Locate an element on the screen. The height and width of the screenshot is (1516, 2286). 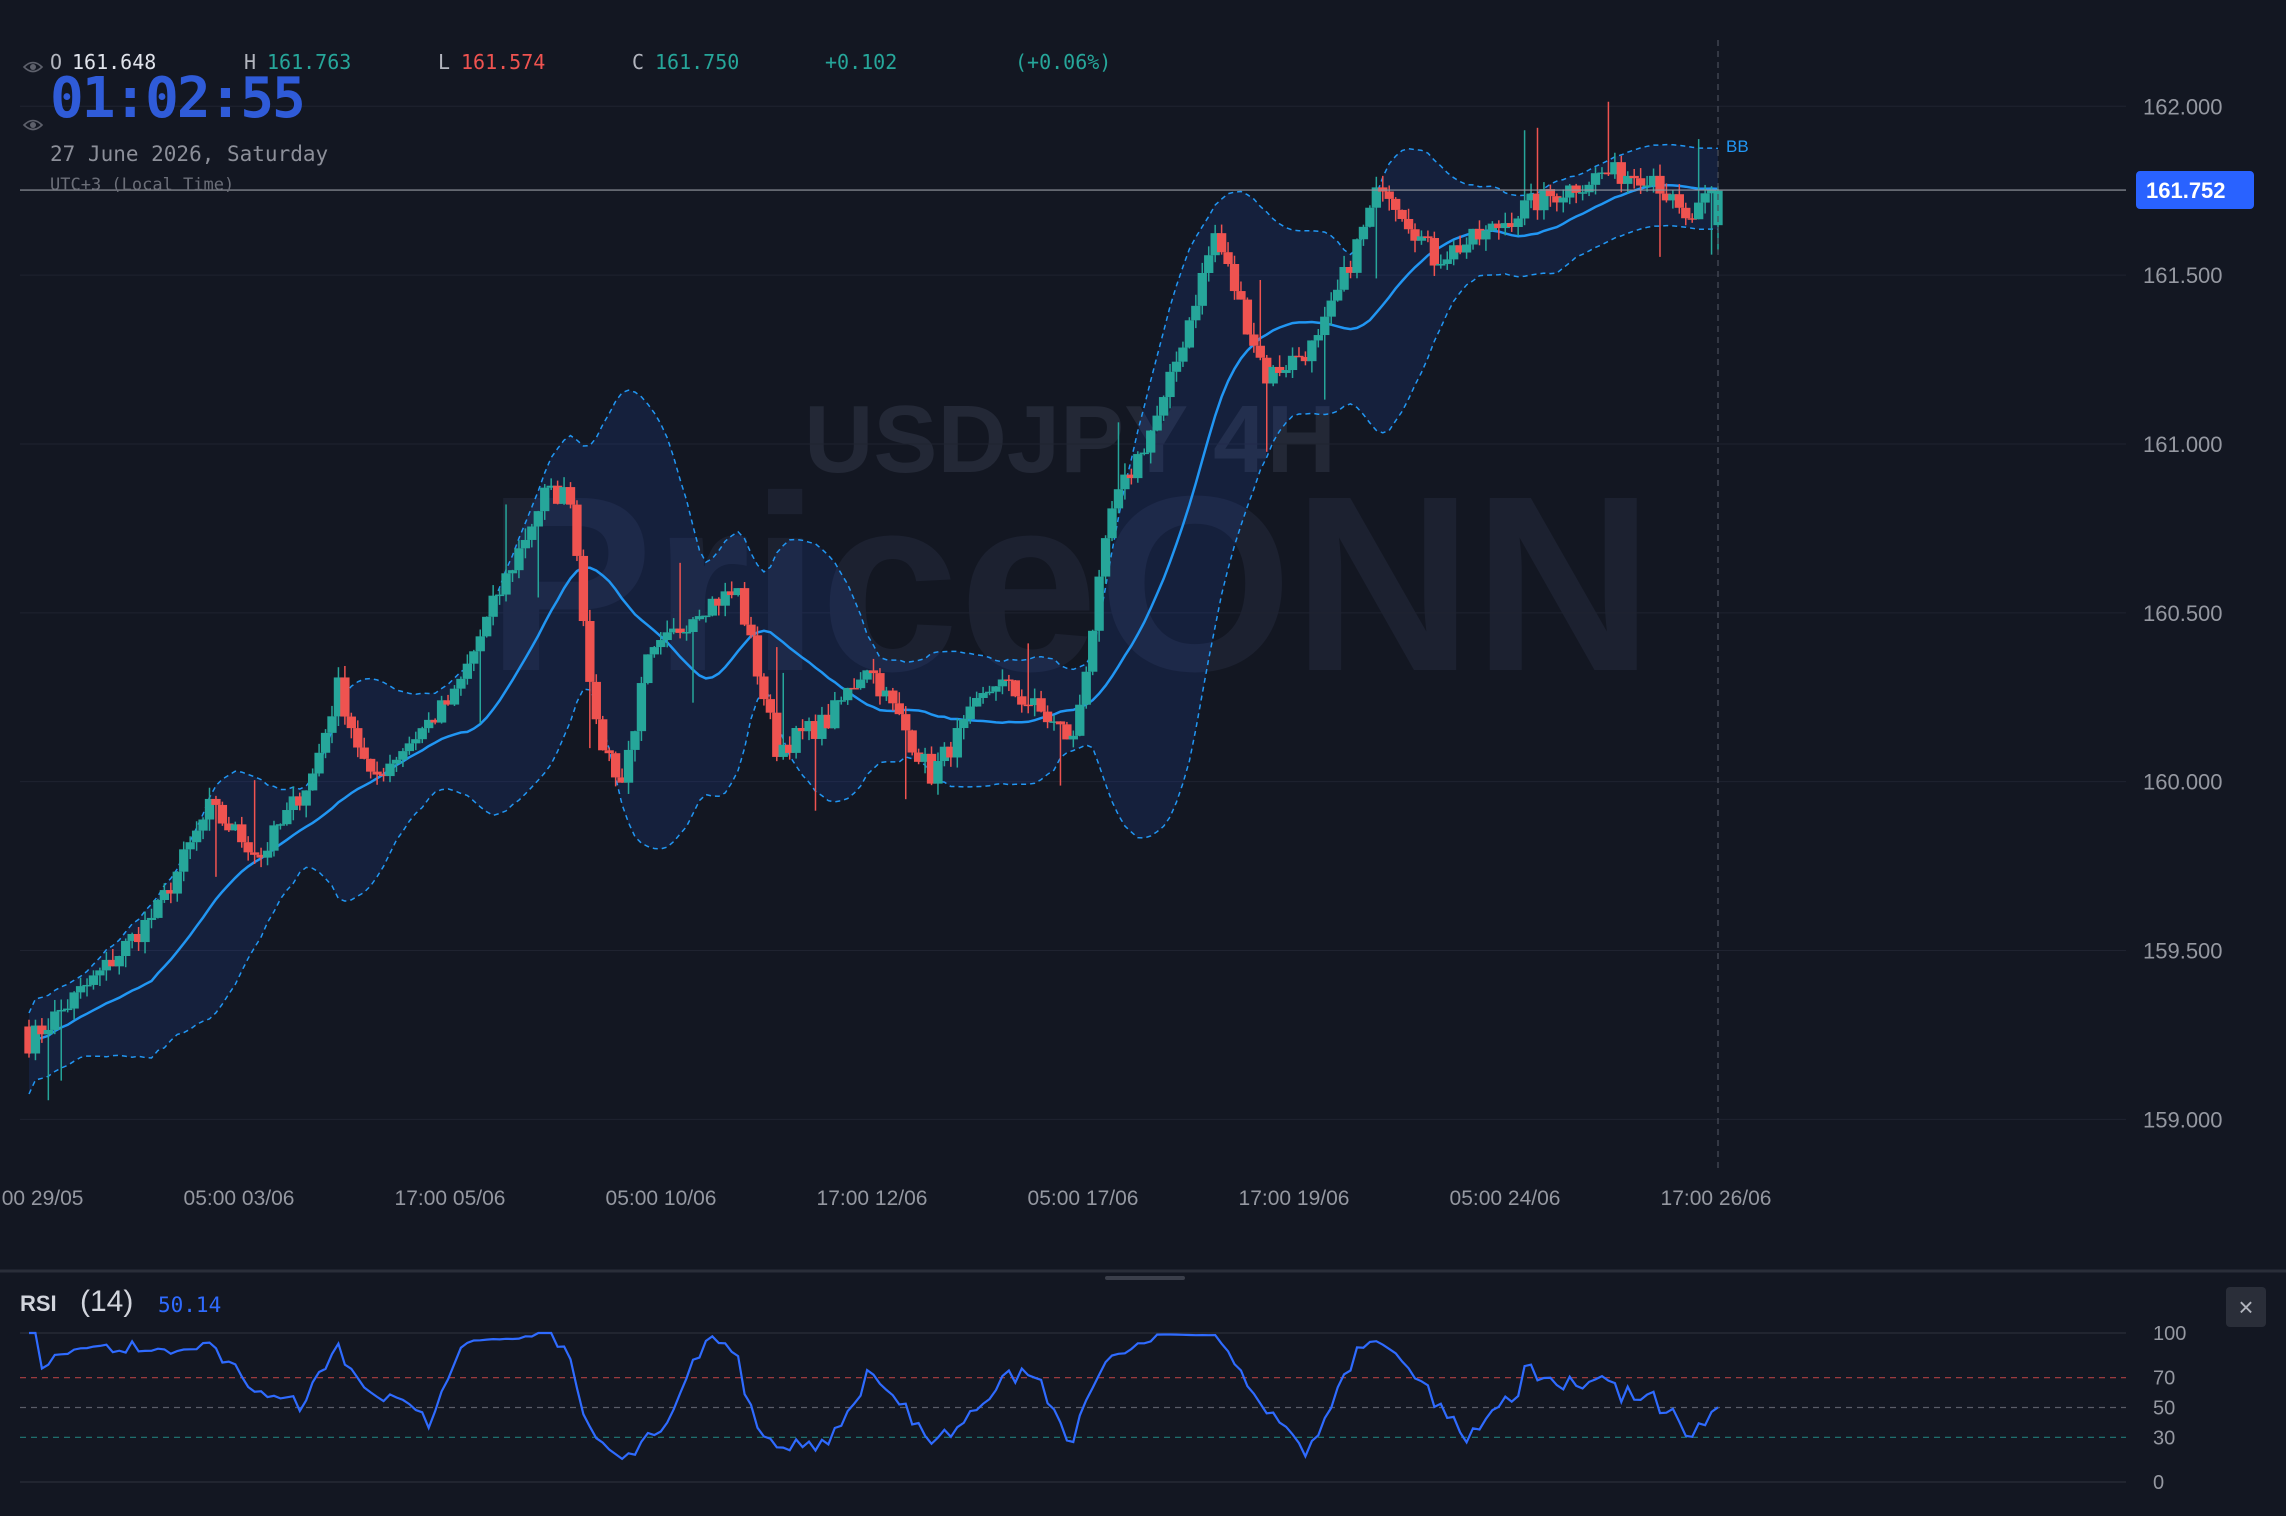
price-tick-label: 162.000 is located at coordinates (2183, 106).